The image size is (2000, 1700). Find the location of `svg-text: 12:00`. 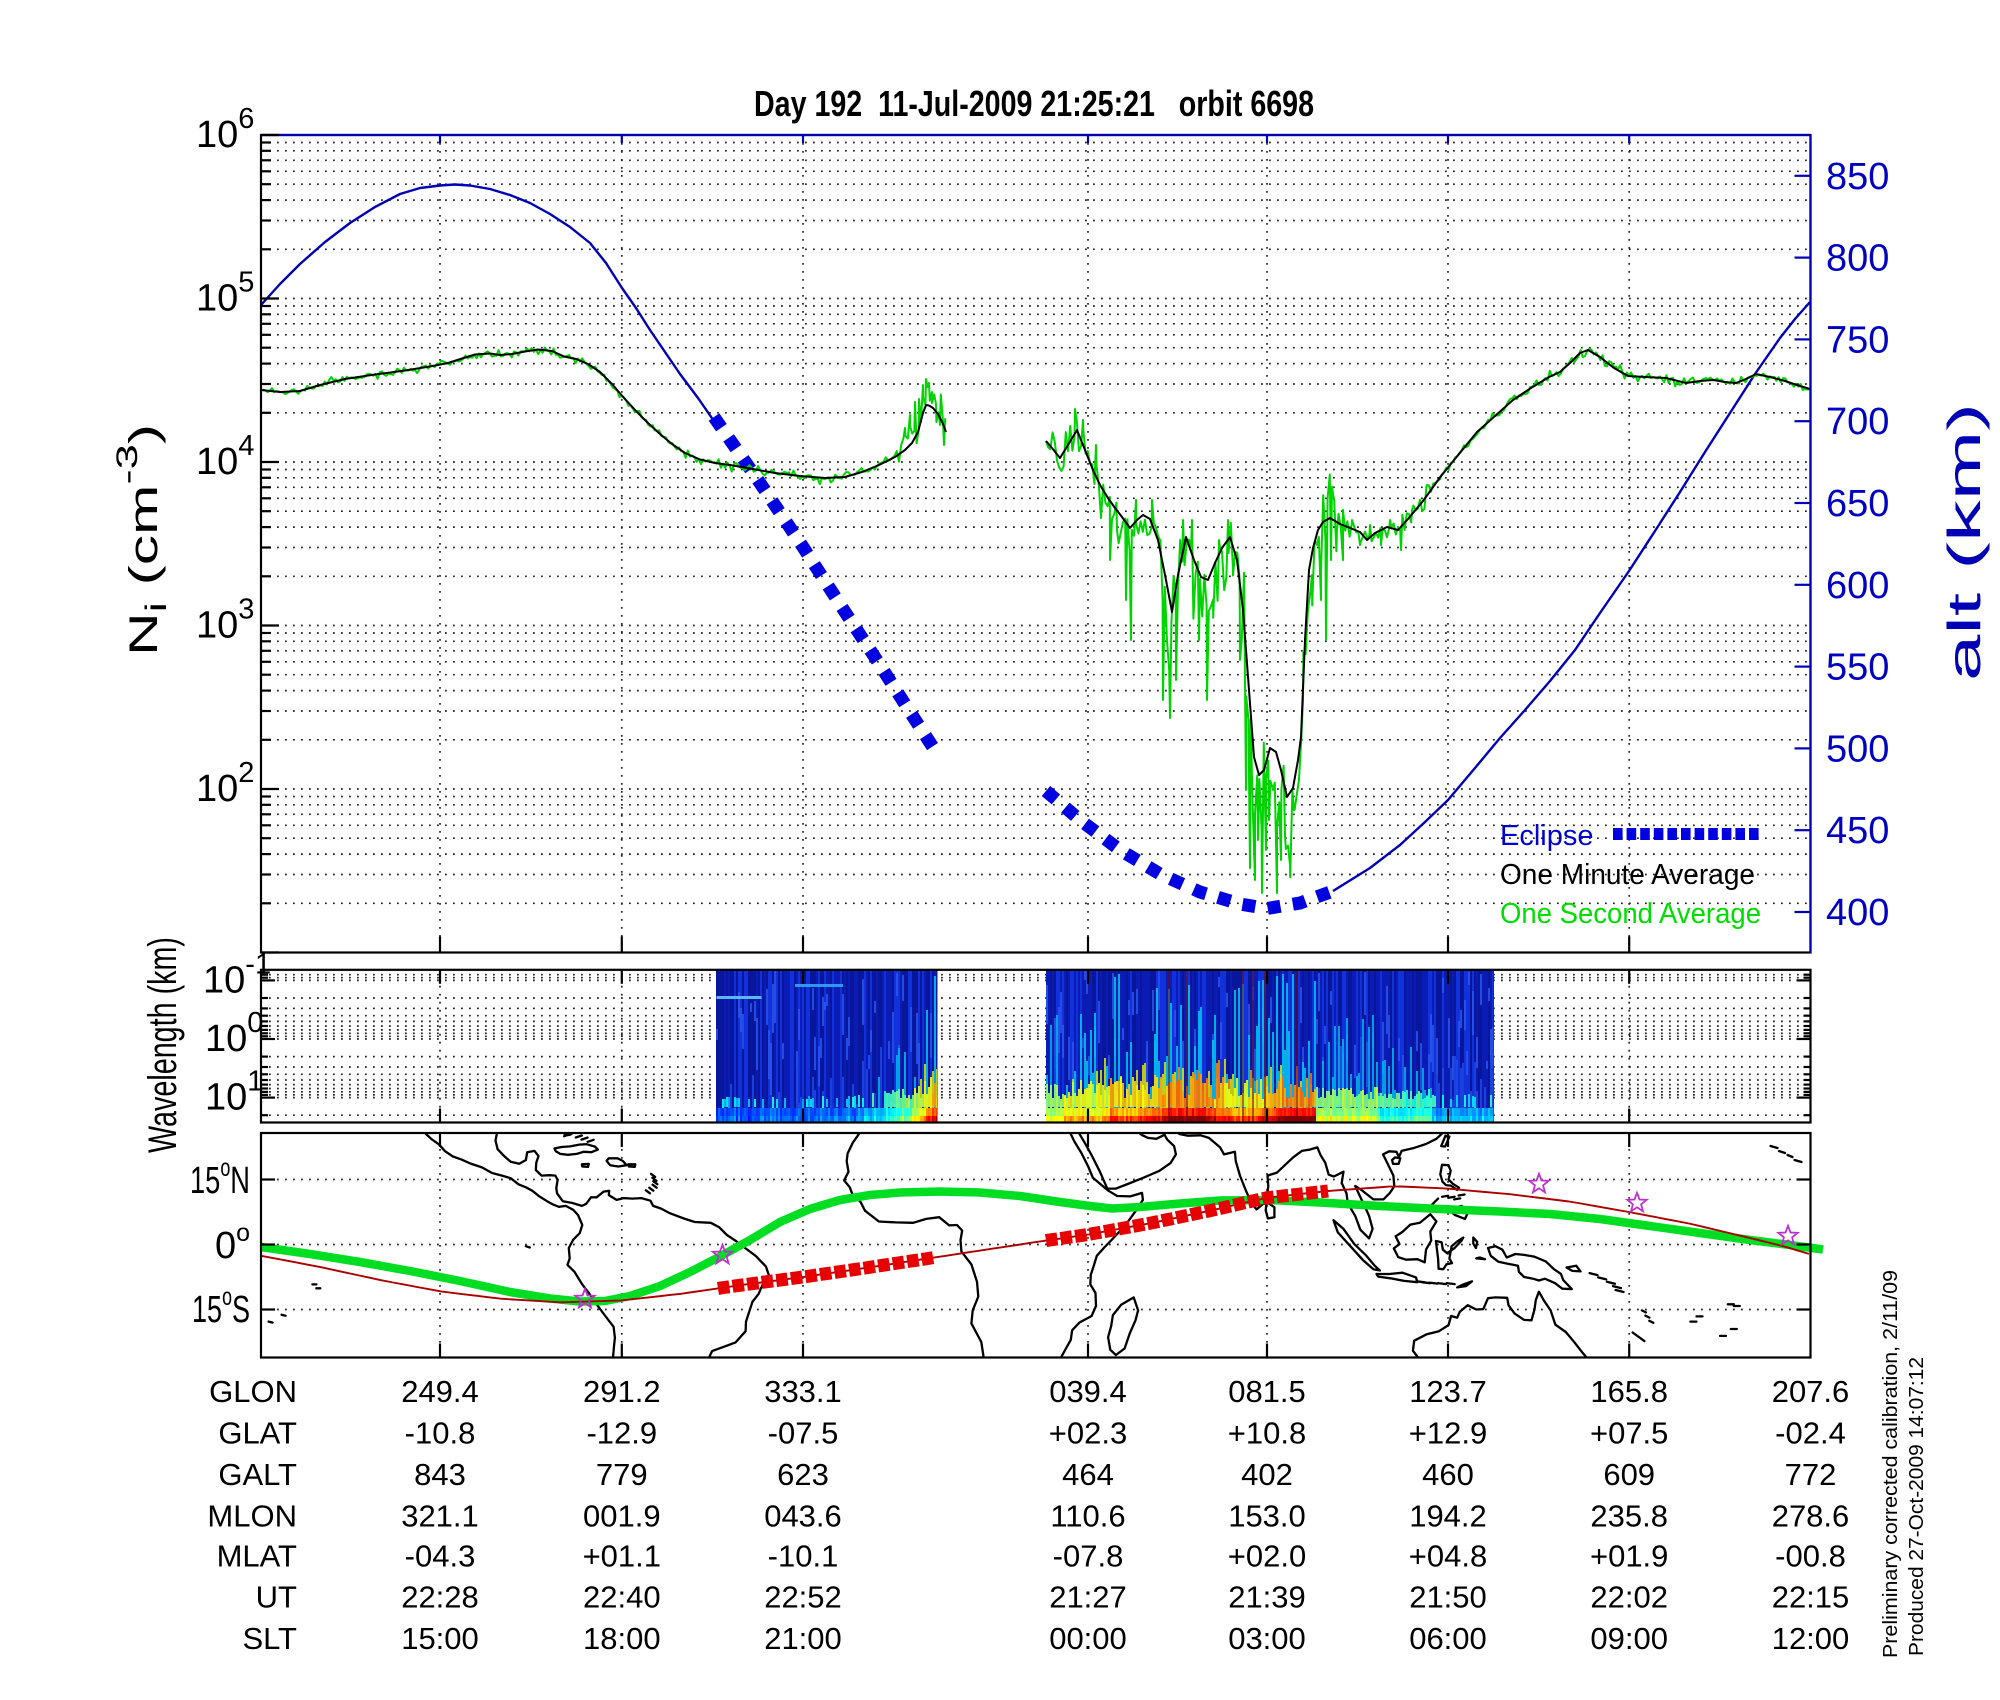

svg-text: 12:00 is located at coordinates (1811, 1638).